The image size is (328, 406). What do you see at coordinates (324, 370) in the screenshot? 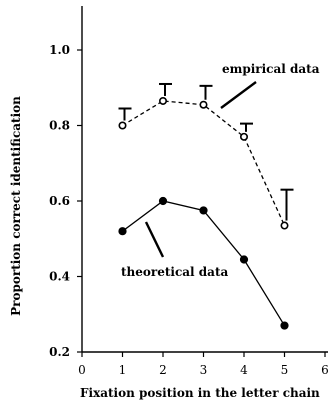
I see `x-tick-label: 6` at bounding box center [324, 370].